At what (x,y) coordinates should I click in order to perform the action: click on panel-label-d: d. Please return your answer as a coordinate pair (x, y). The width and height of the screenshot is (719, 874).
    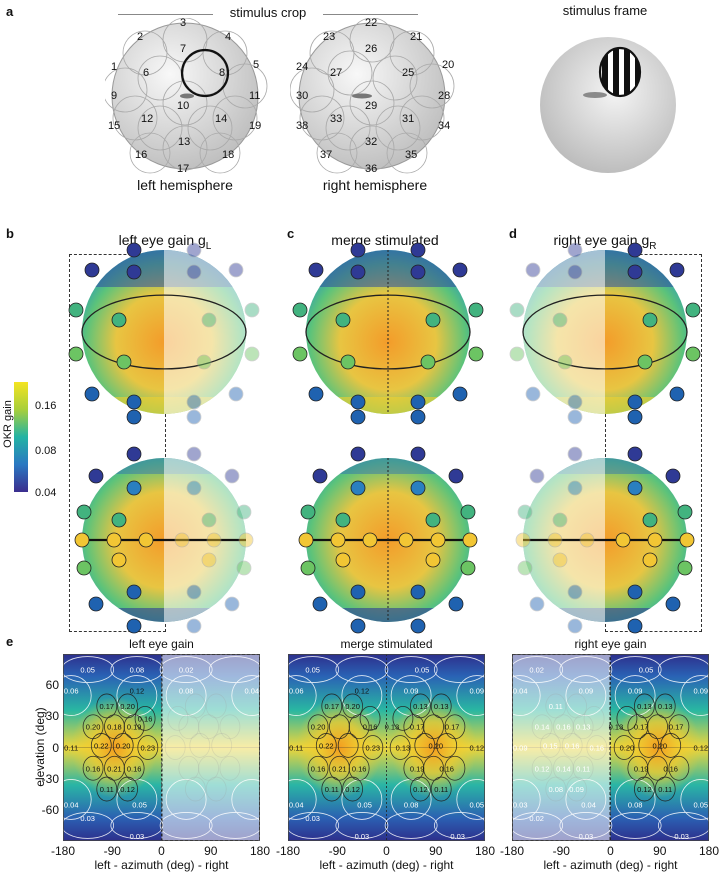
    Looking at the image, I should click on (513, 233).